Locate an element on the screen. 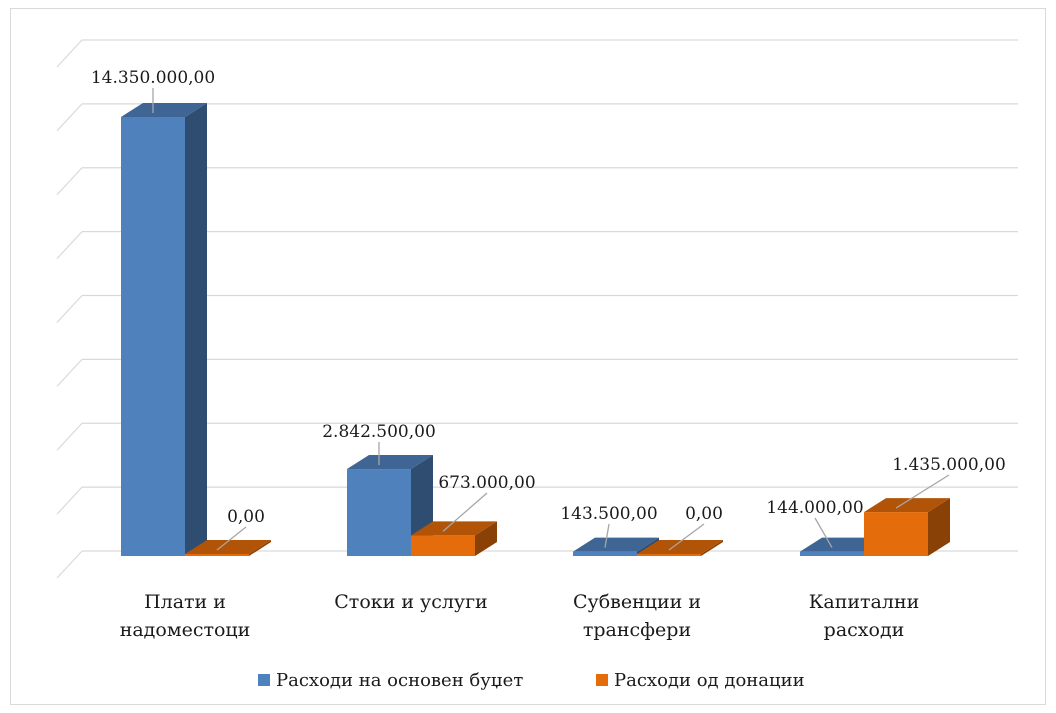  data-label: 144.000,00 is located at coordinates (814, 508).